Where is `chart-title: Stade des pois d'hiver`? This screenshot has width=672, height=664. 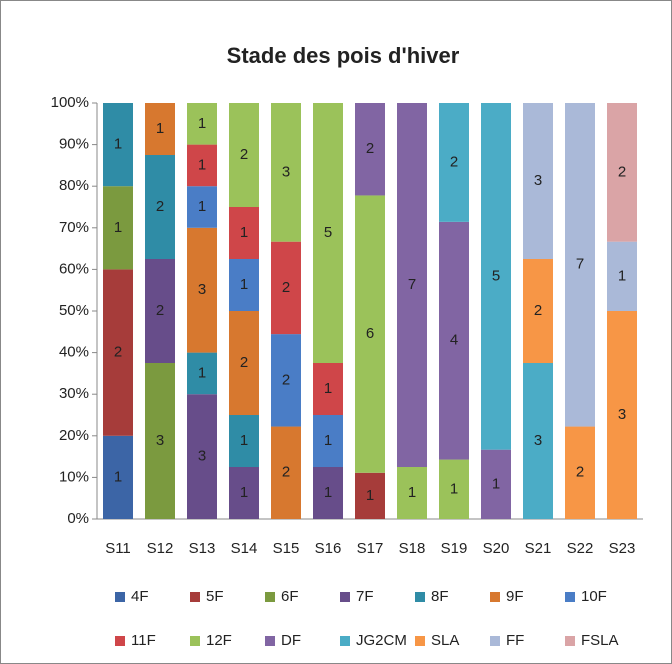 chart-title: Stade des pois d'hiver is located at coordinates (343, 55).